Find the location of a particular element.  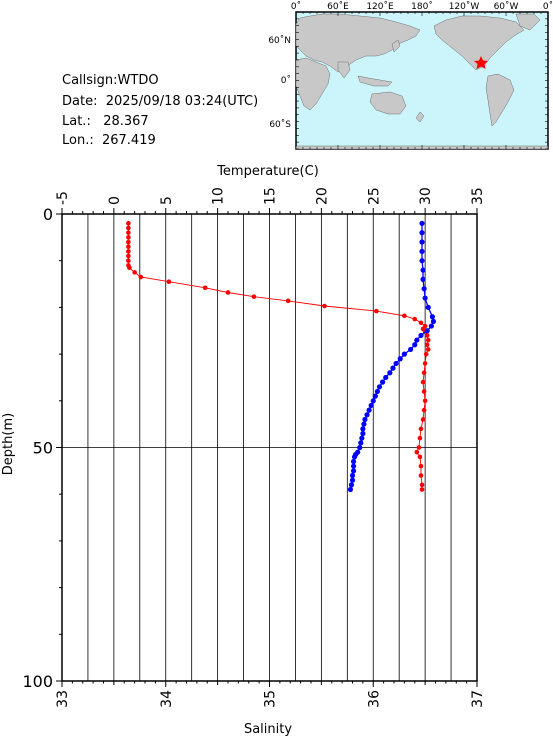

callsign-label: Callsign:WTDO is located at coordinates (110, 80).